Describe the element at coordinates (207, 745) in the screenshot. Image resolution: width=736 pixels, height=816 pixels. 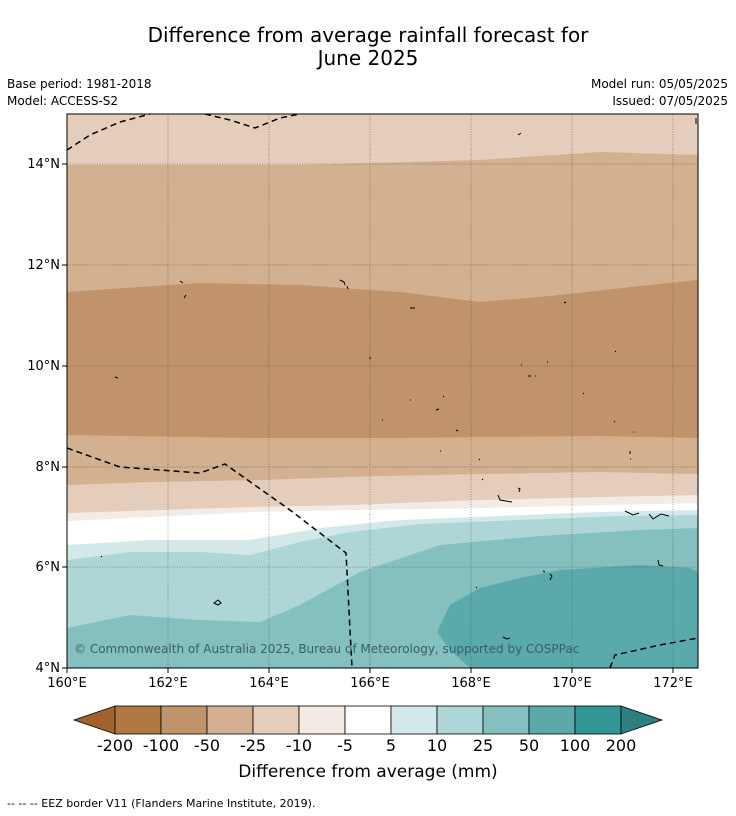
I see `colorbar-label: -50` at that location.